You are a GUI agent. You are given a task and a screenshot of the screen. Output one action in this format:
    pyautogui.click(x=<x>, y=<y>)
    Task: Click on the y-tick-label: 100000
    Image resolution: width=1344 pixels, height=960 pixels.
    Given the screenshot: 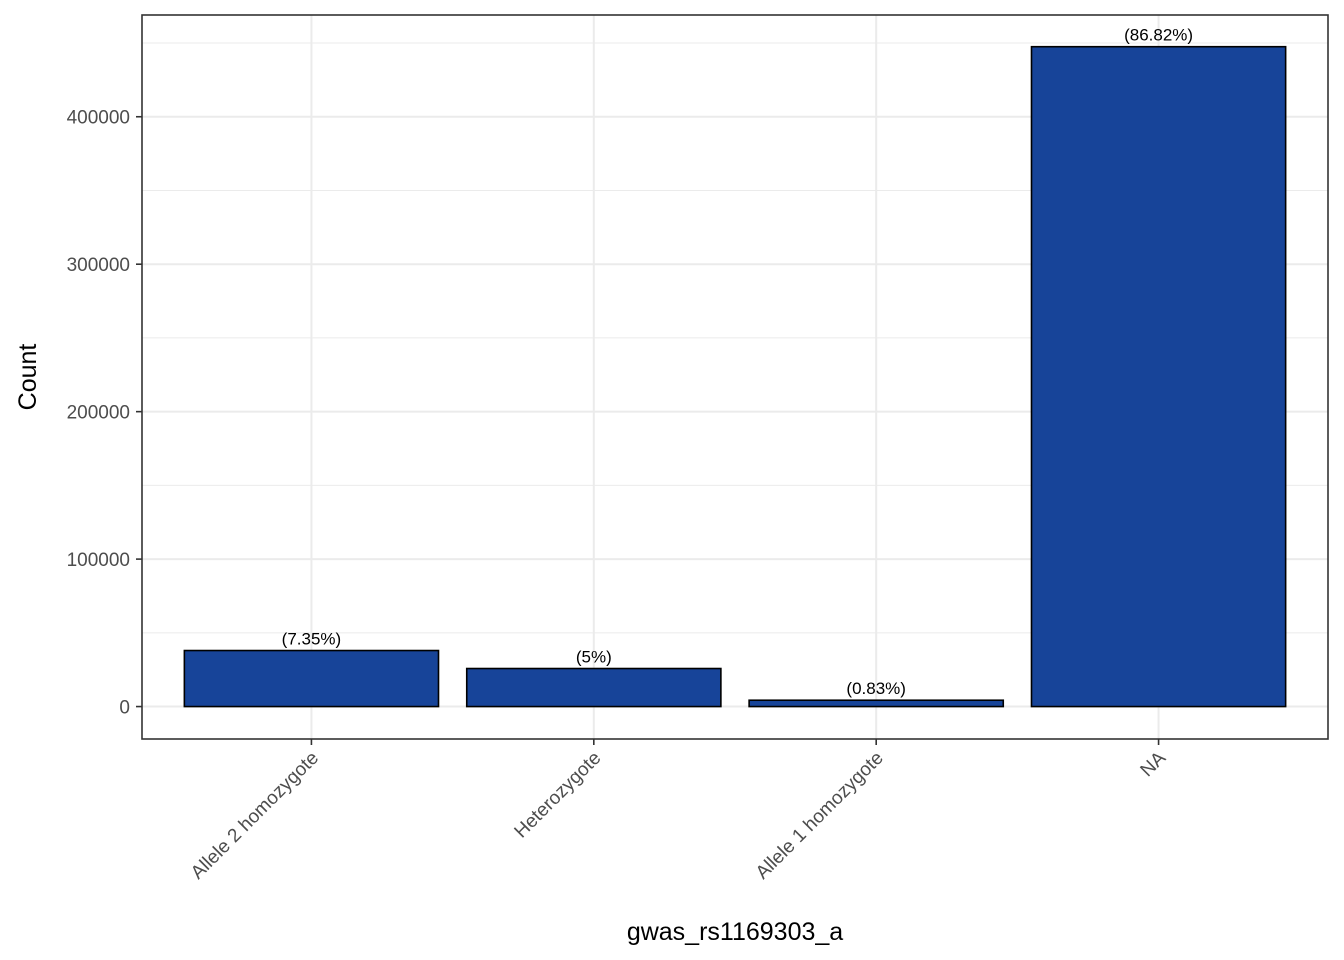 What is the action you would take?
    pyautogui.click(x=98, y=560)
    